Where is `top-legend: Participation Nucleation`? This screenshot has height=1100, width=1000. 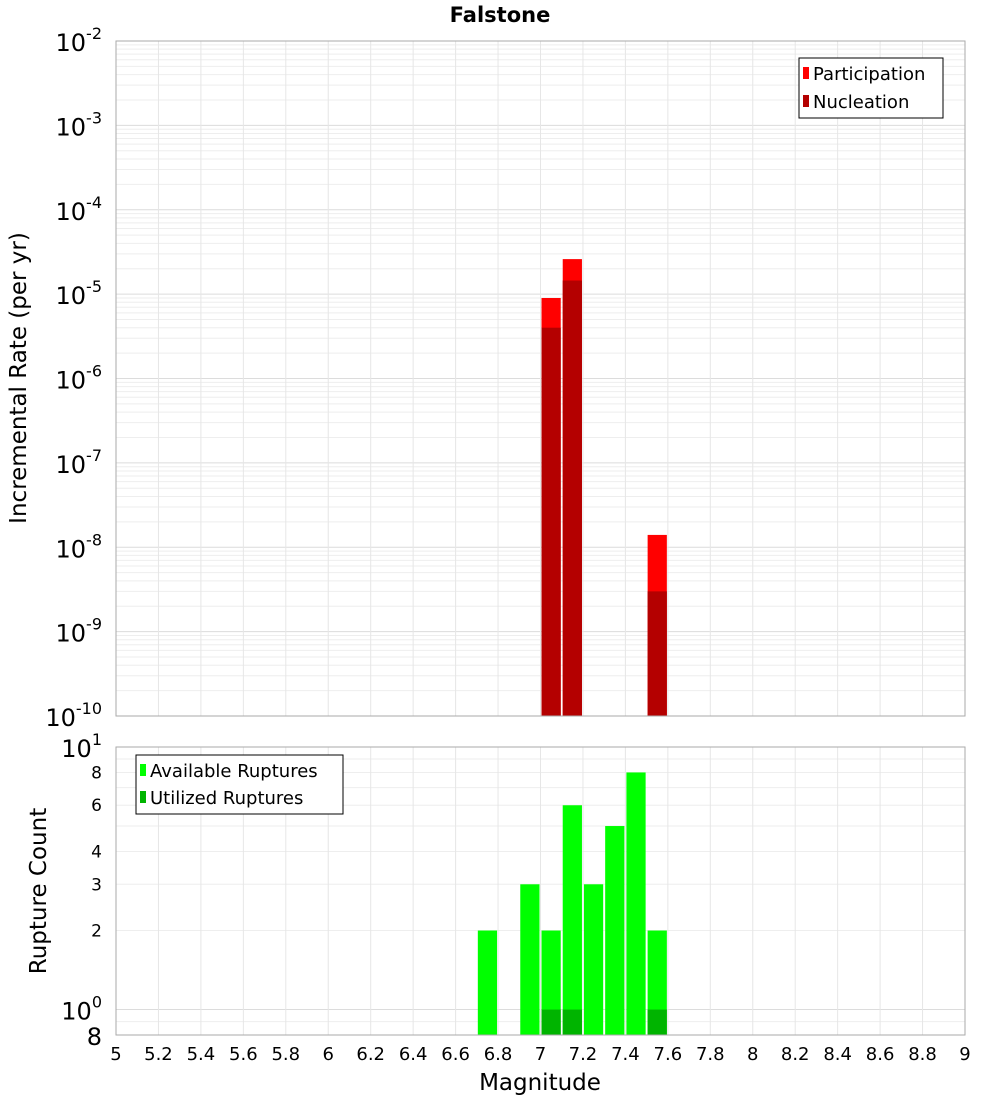
top-legend: Participation Nucleation is located at coordinates (871, 88).